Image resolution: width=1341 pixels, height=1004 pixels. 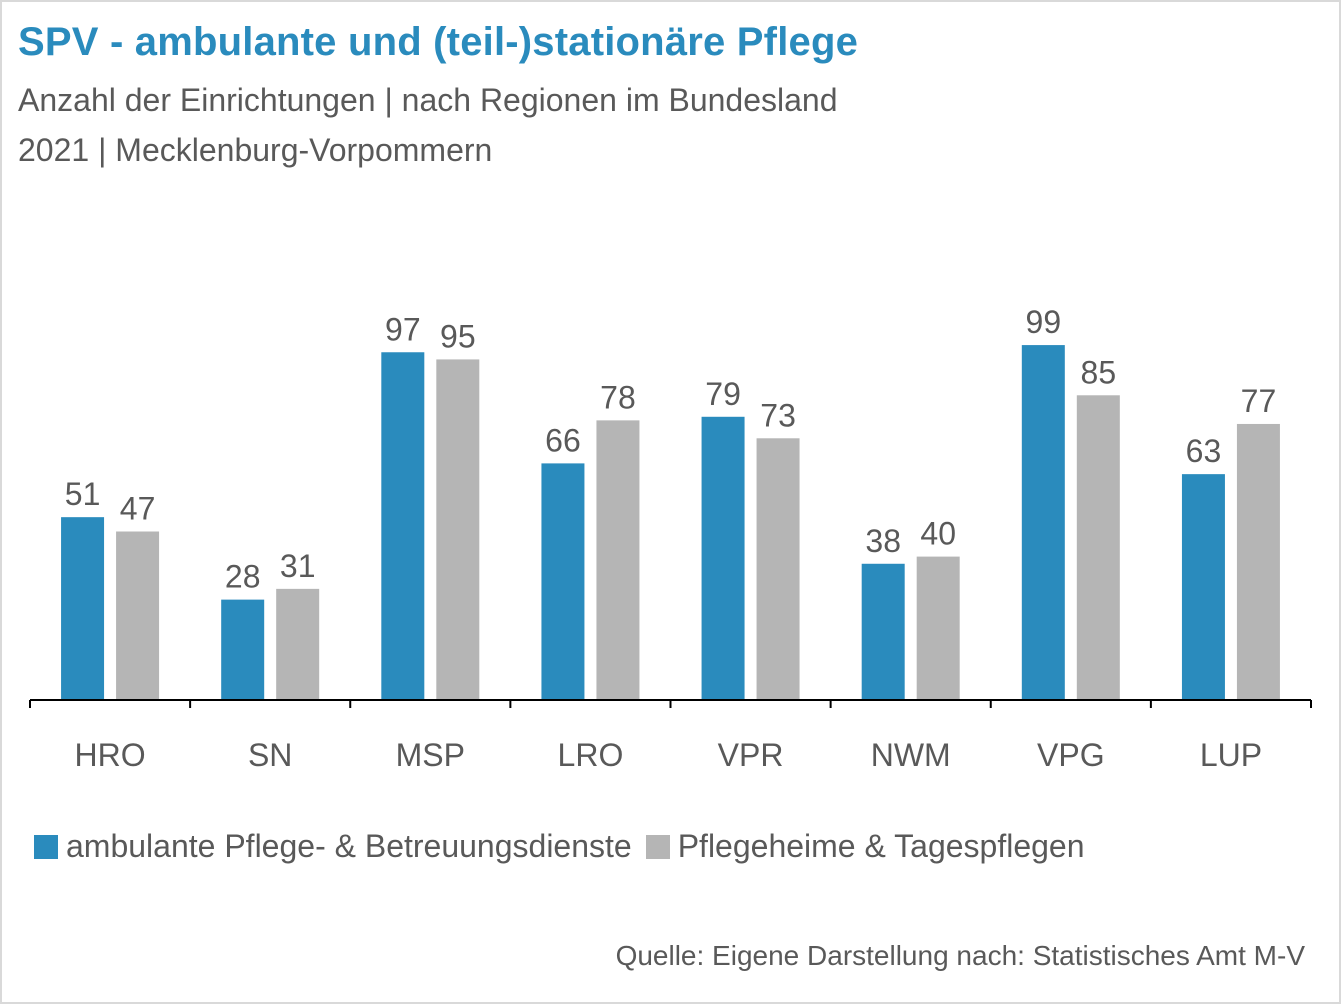 What do you see at coordinates (1203, 587) in the screenshot?
I see `bar-ambulant-lup` at bounding box center [1203, 587].